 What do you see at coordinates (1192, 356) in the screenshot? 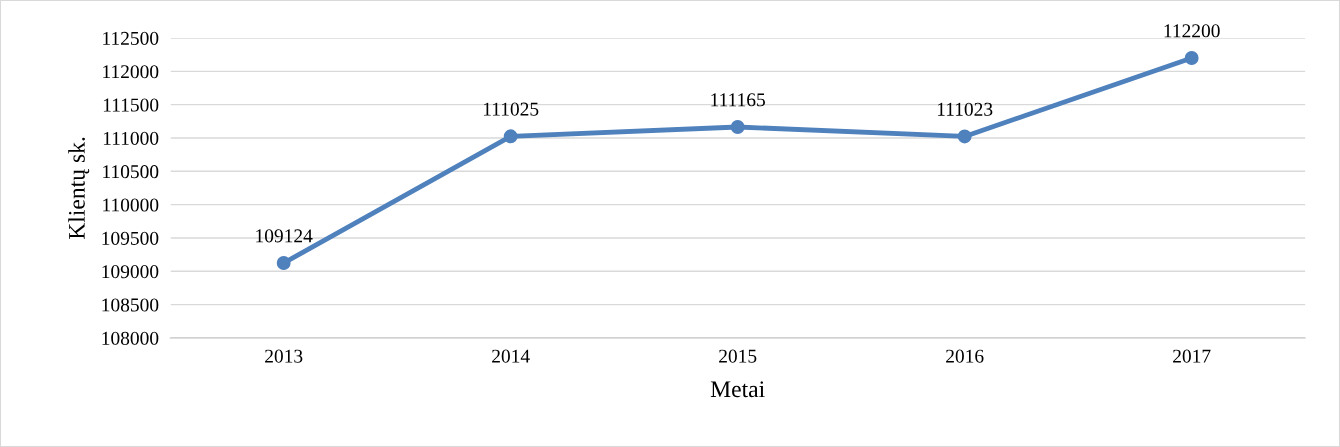
I see `x-tick-label: 2017` at bounding box center [1192, 356].